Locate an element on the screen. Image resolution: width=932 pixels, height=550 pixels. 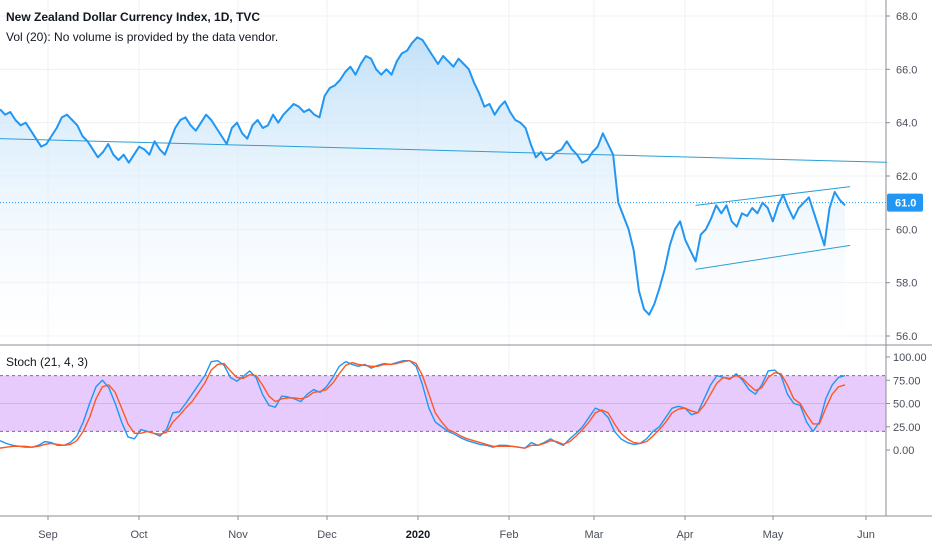
price-y-tick-label: 60.0 is located at coordinates (906, 230).